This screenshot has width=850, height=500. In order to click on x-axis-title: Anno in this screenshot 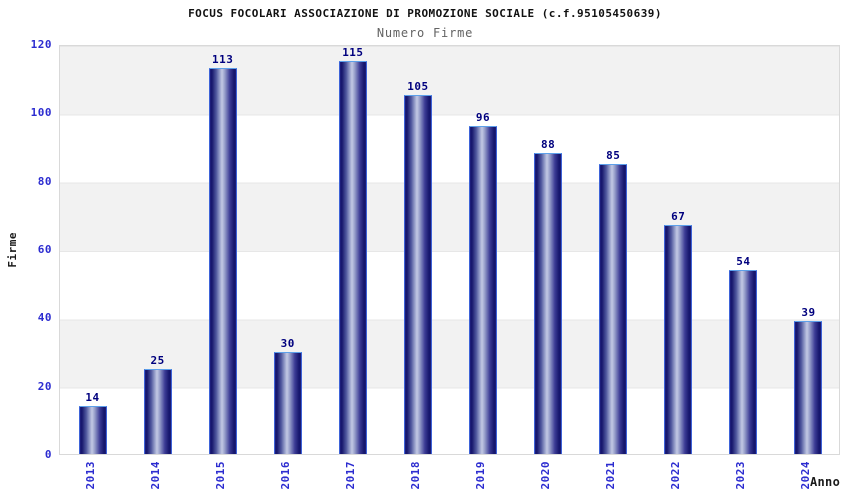, I will do `click(825, 482)`.